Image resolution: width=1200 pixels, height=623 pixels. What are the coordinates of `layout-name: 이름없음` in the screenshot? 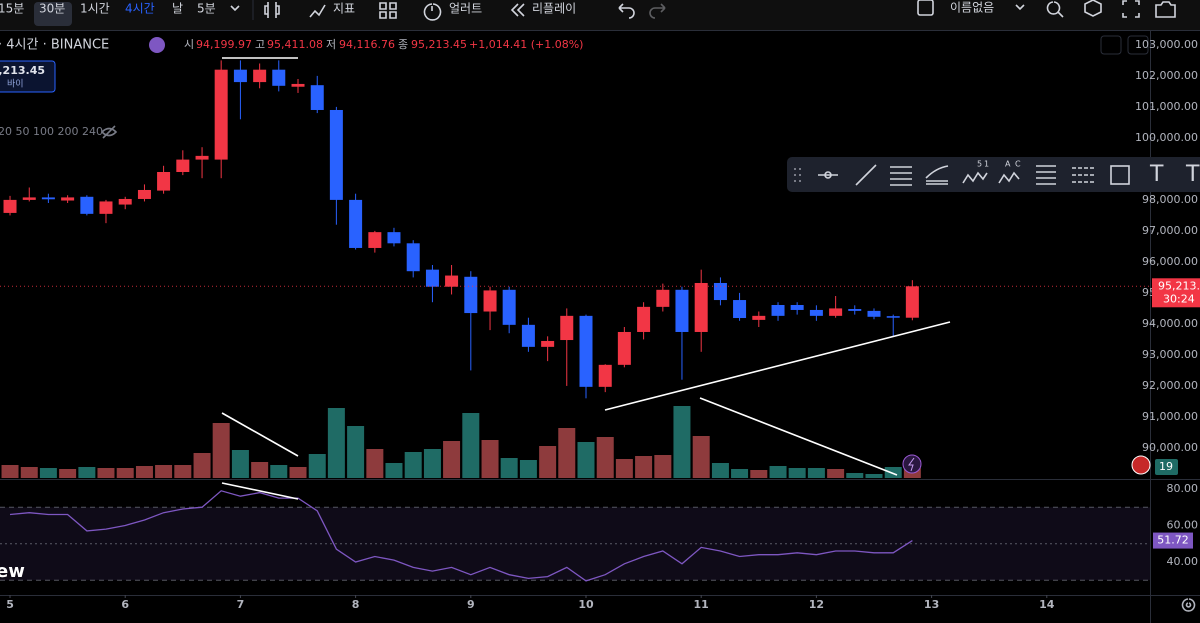 It's located at (972, 8).